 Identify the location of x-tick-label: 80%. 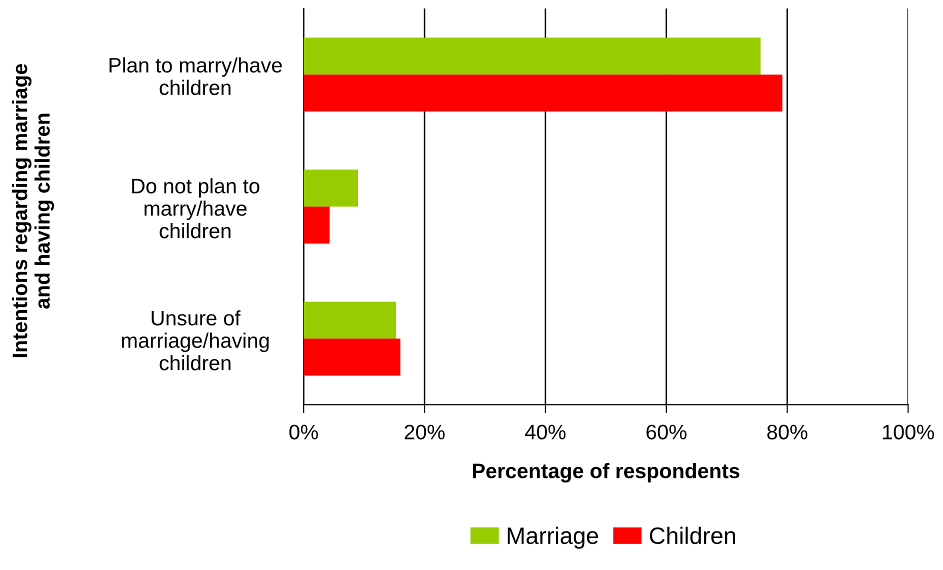
(787, 432).